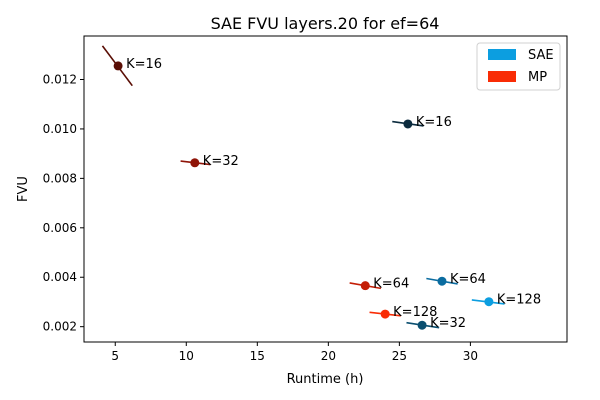 This screenshot has width=600, height=400. Describe the element at coordinates (186, 356) in the screenshot. I see `x-tick-label: 10` at that location.